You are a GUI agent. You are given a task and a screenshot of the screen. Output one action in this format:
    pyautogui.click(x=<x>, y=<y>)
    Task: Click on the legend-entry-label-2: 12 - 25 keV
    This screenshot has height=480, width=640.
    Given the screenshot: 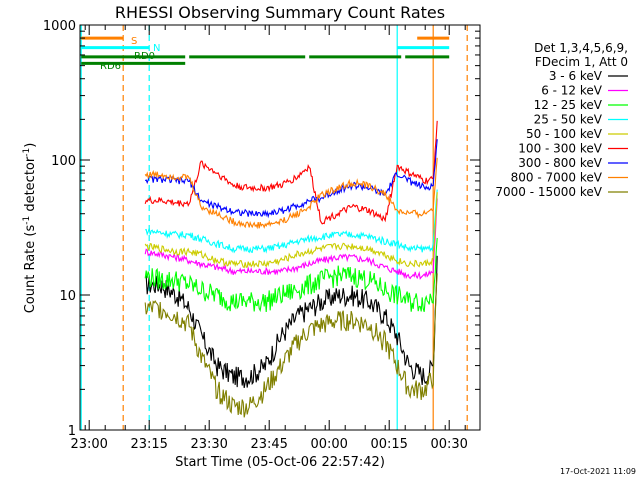 What is the action you would take?
    pyautogui.click(x=568, y=105)
    